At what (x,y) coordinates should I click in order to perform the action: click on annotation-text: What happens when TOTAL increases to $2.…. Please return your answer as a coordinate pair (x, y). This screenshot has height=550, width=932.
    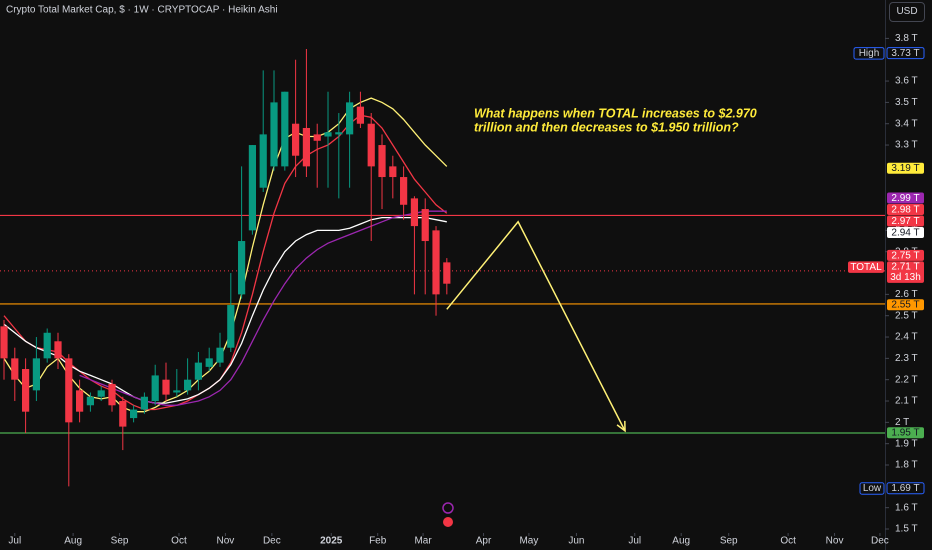
    Looking at the image, I should click on (615, 113).